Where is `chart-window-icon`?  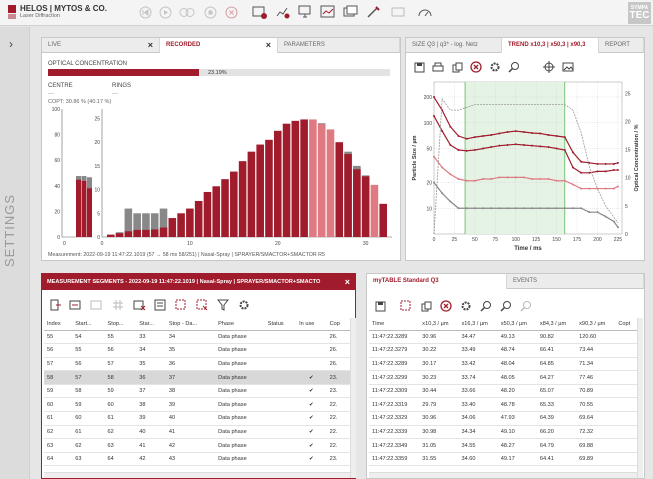 chart-window-icon is located at coordinates (328, 12).